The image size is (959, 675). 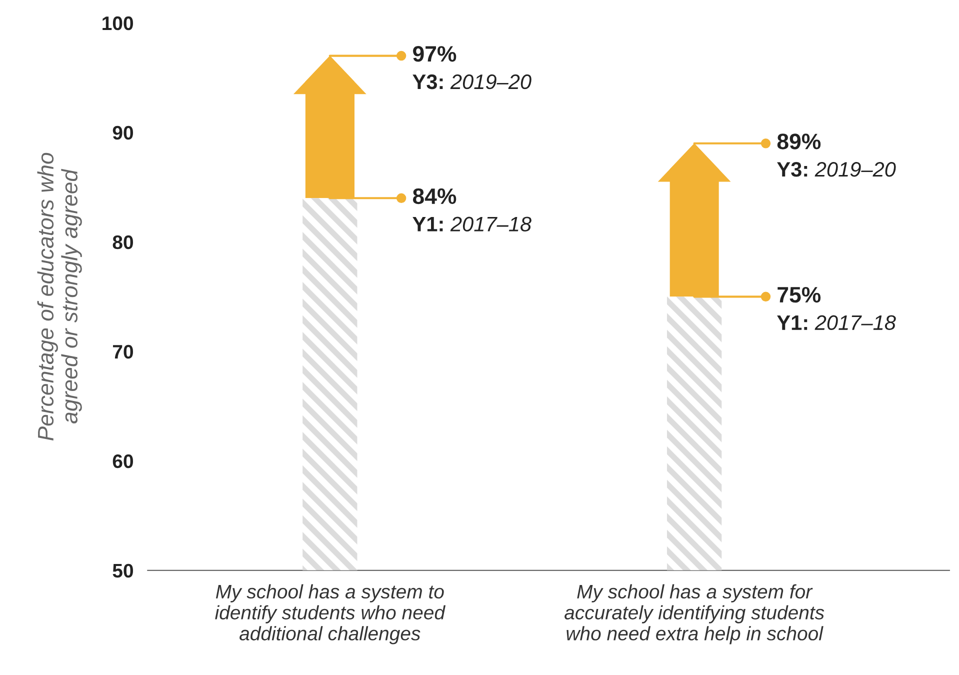 What do you see at coordinates (122, 242) in the screenshot?
I see `y-tick-label: 80` at bounding box center [122, 242].